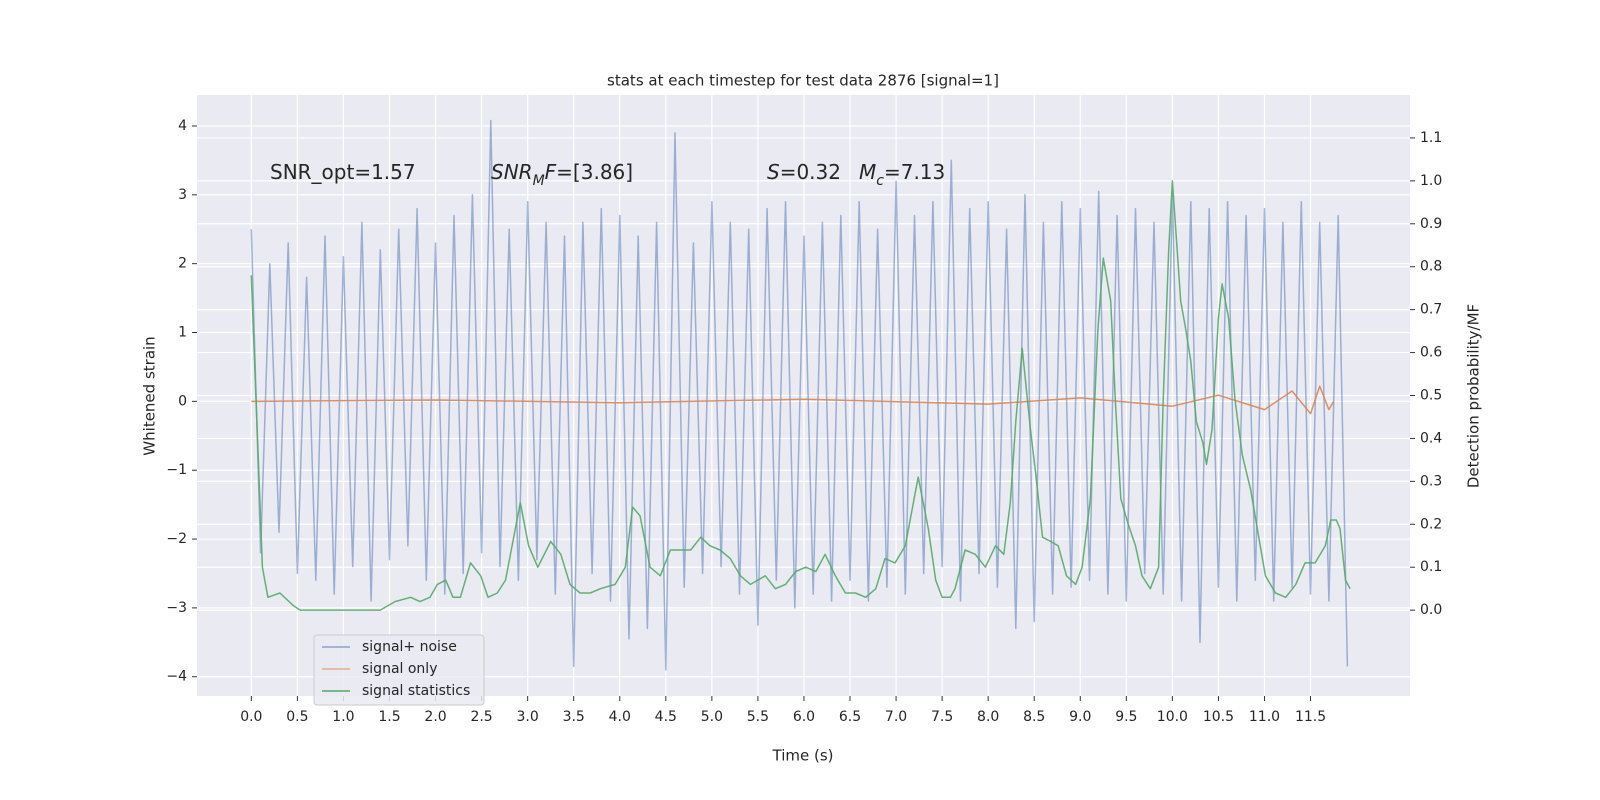 The height and width of the screenshot is (800, 1600). What do you see at coordinates (176, 677) in the screenshot?
I see `y-tick-label: −4` at bounding box center [176, 677].